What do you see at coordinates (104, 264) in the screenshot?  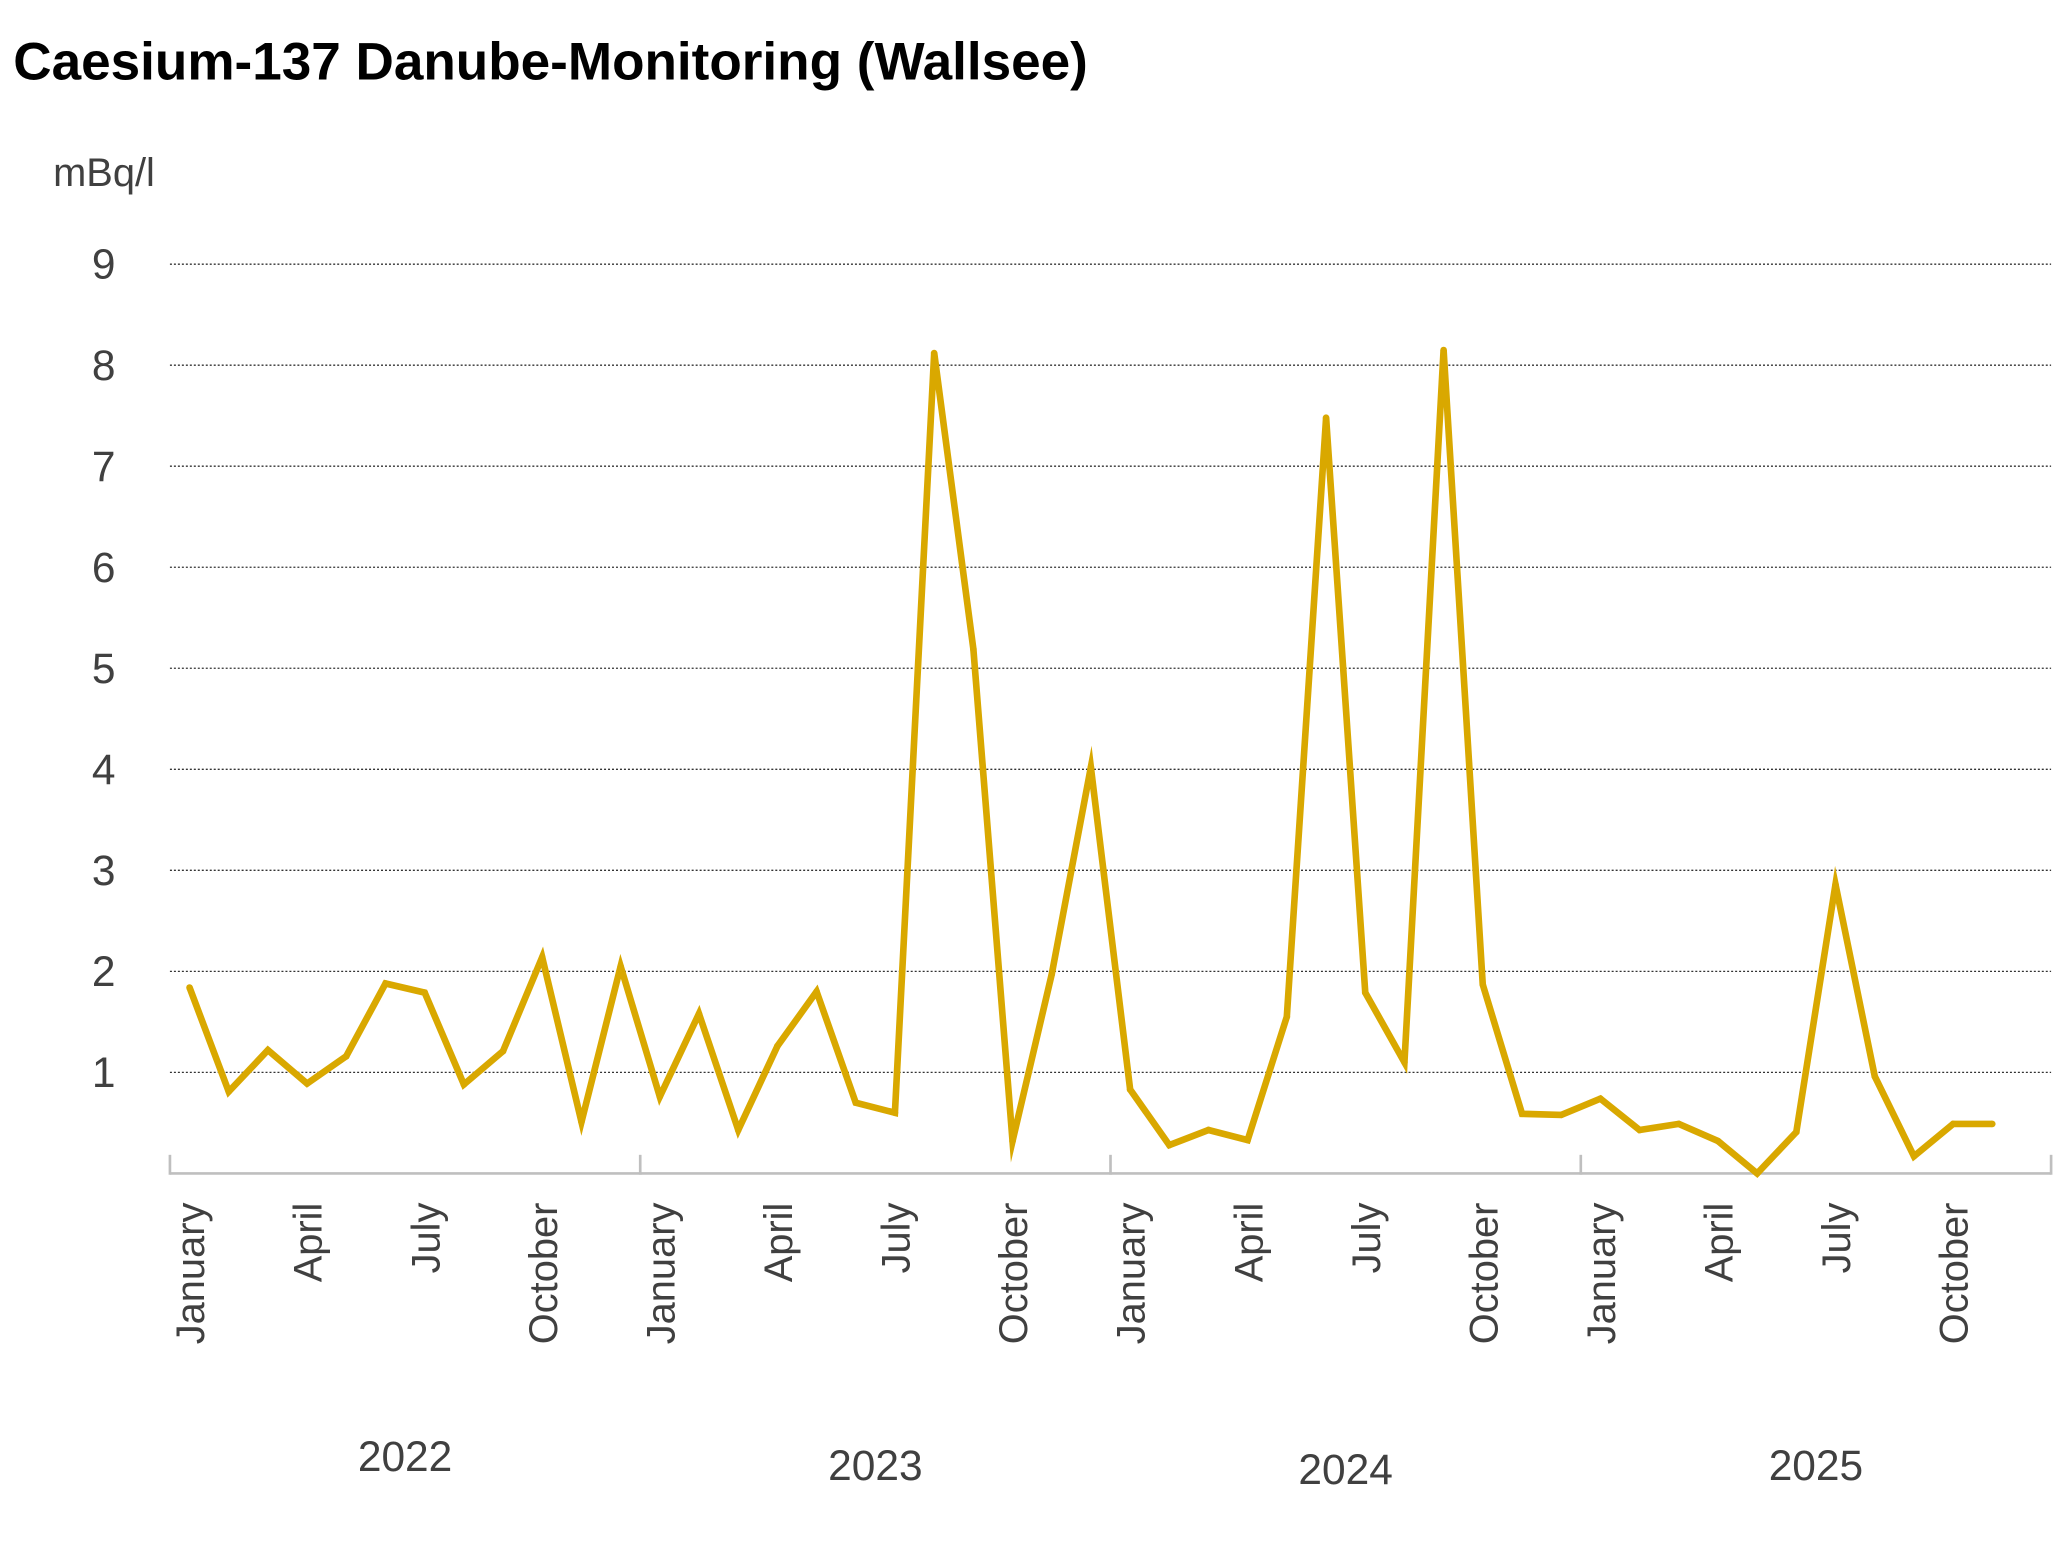 I see `y-tick-label: 9` at bounding box center [104, 264].